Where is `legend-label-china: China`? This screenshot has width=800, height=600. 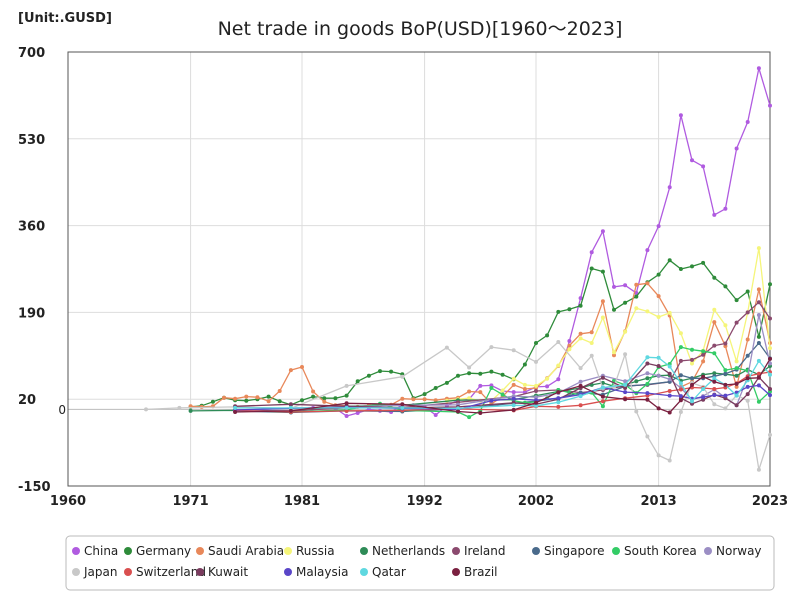
legend-label-china: China is located at coordinates (101, 551).